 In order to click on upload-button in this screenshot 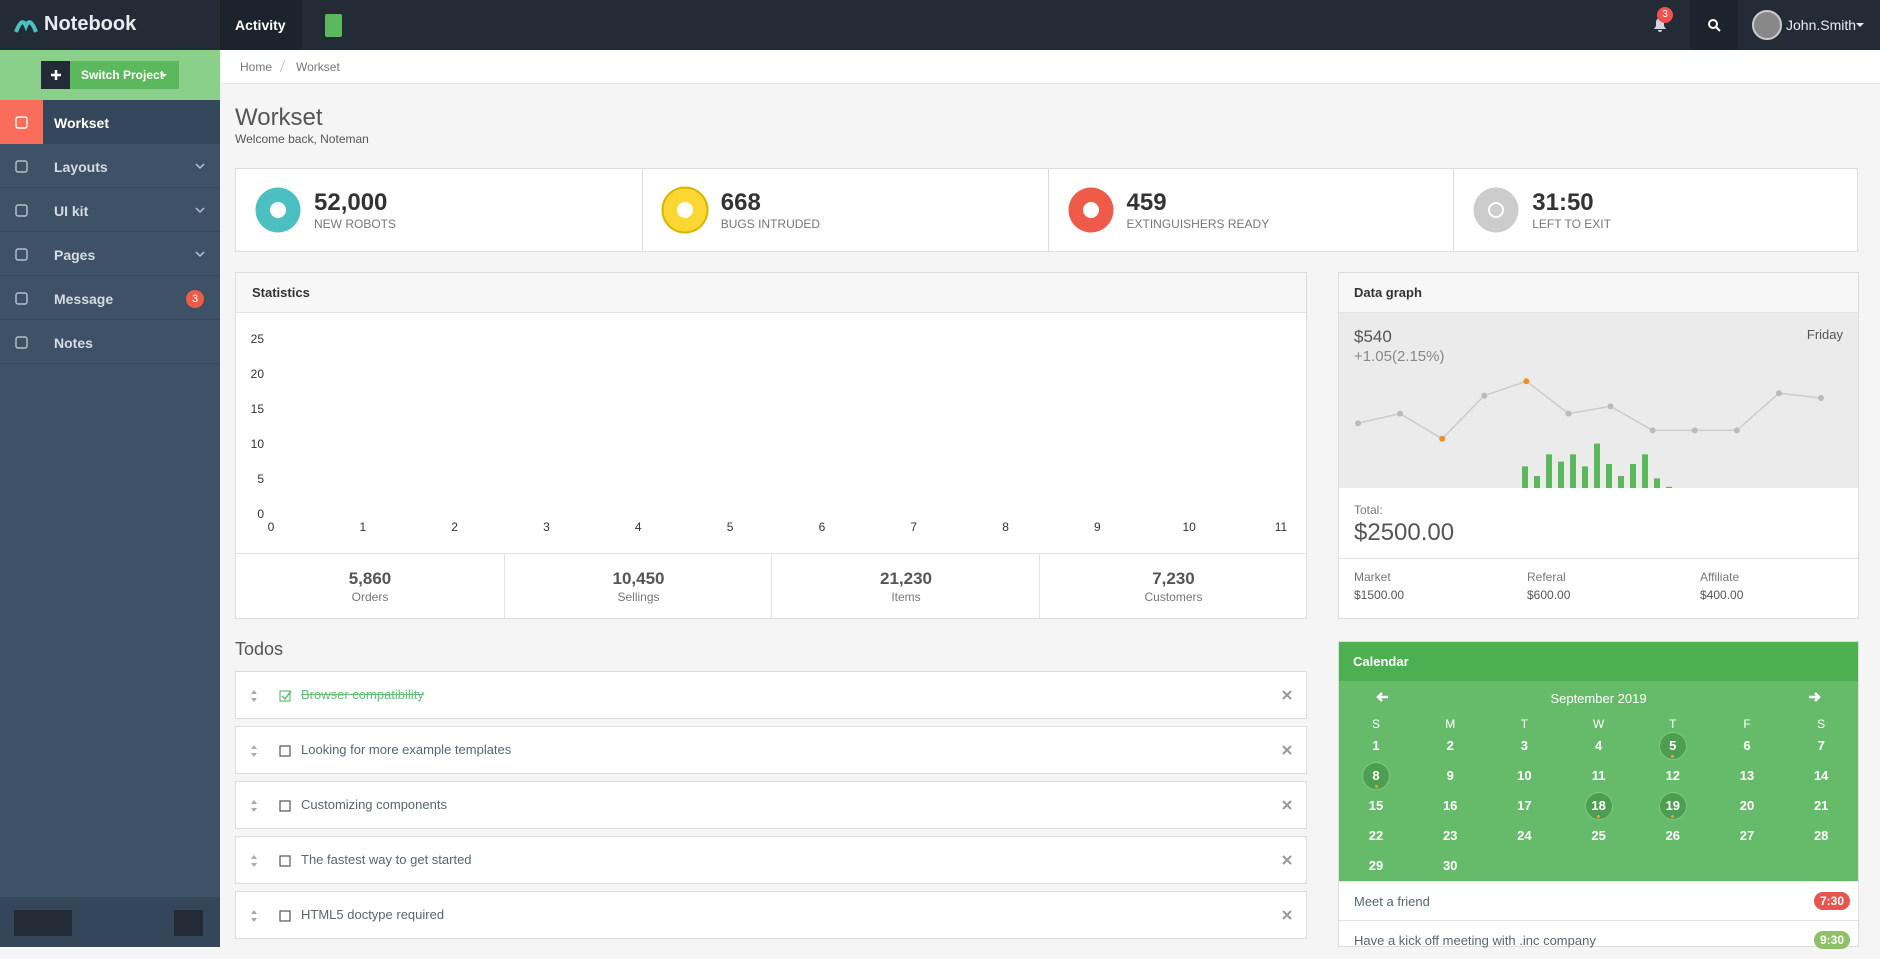, I will do `click(333, 25)`.